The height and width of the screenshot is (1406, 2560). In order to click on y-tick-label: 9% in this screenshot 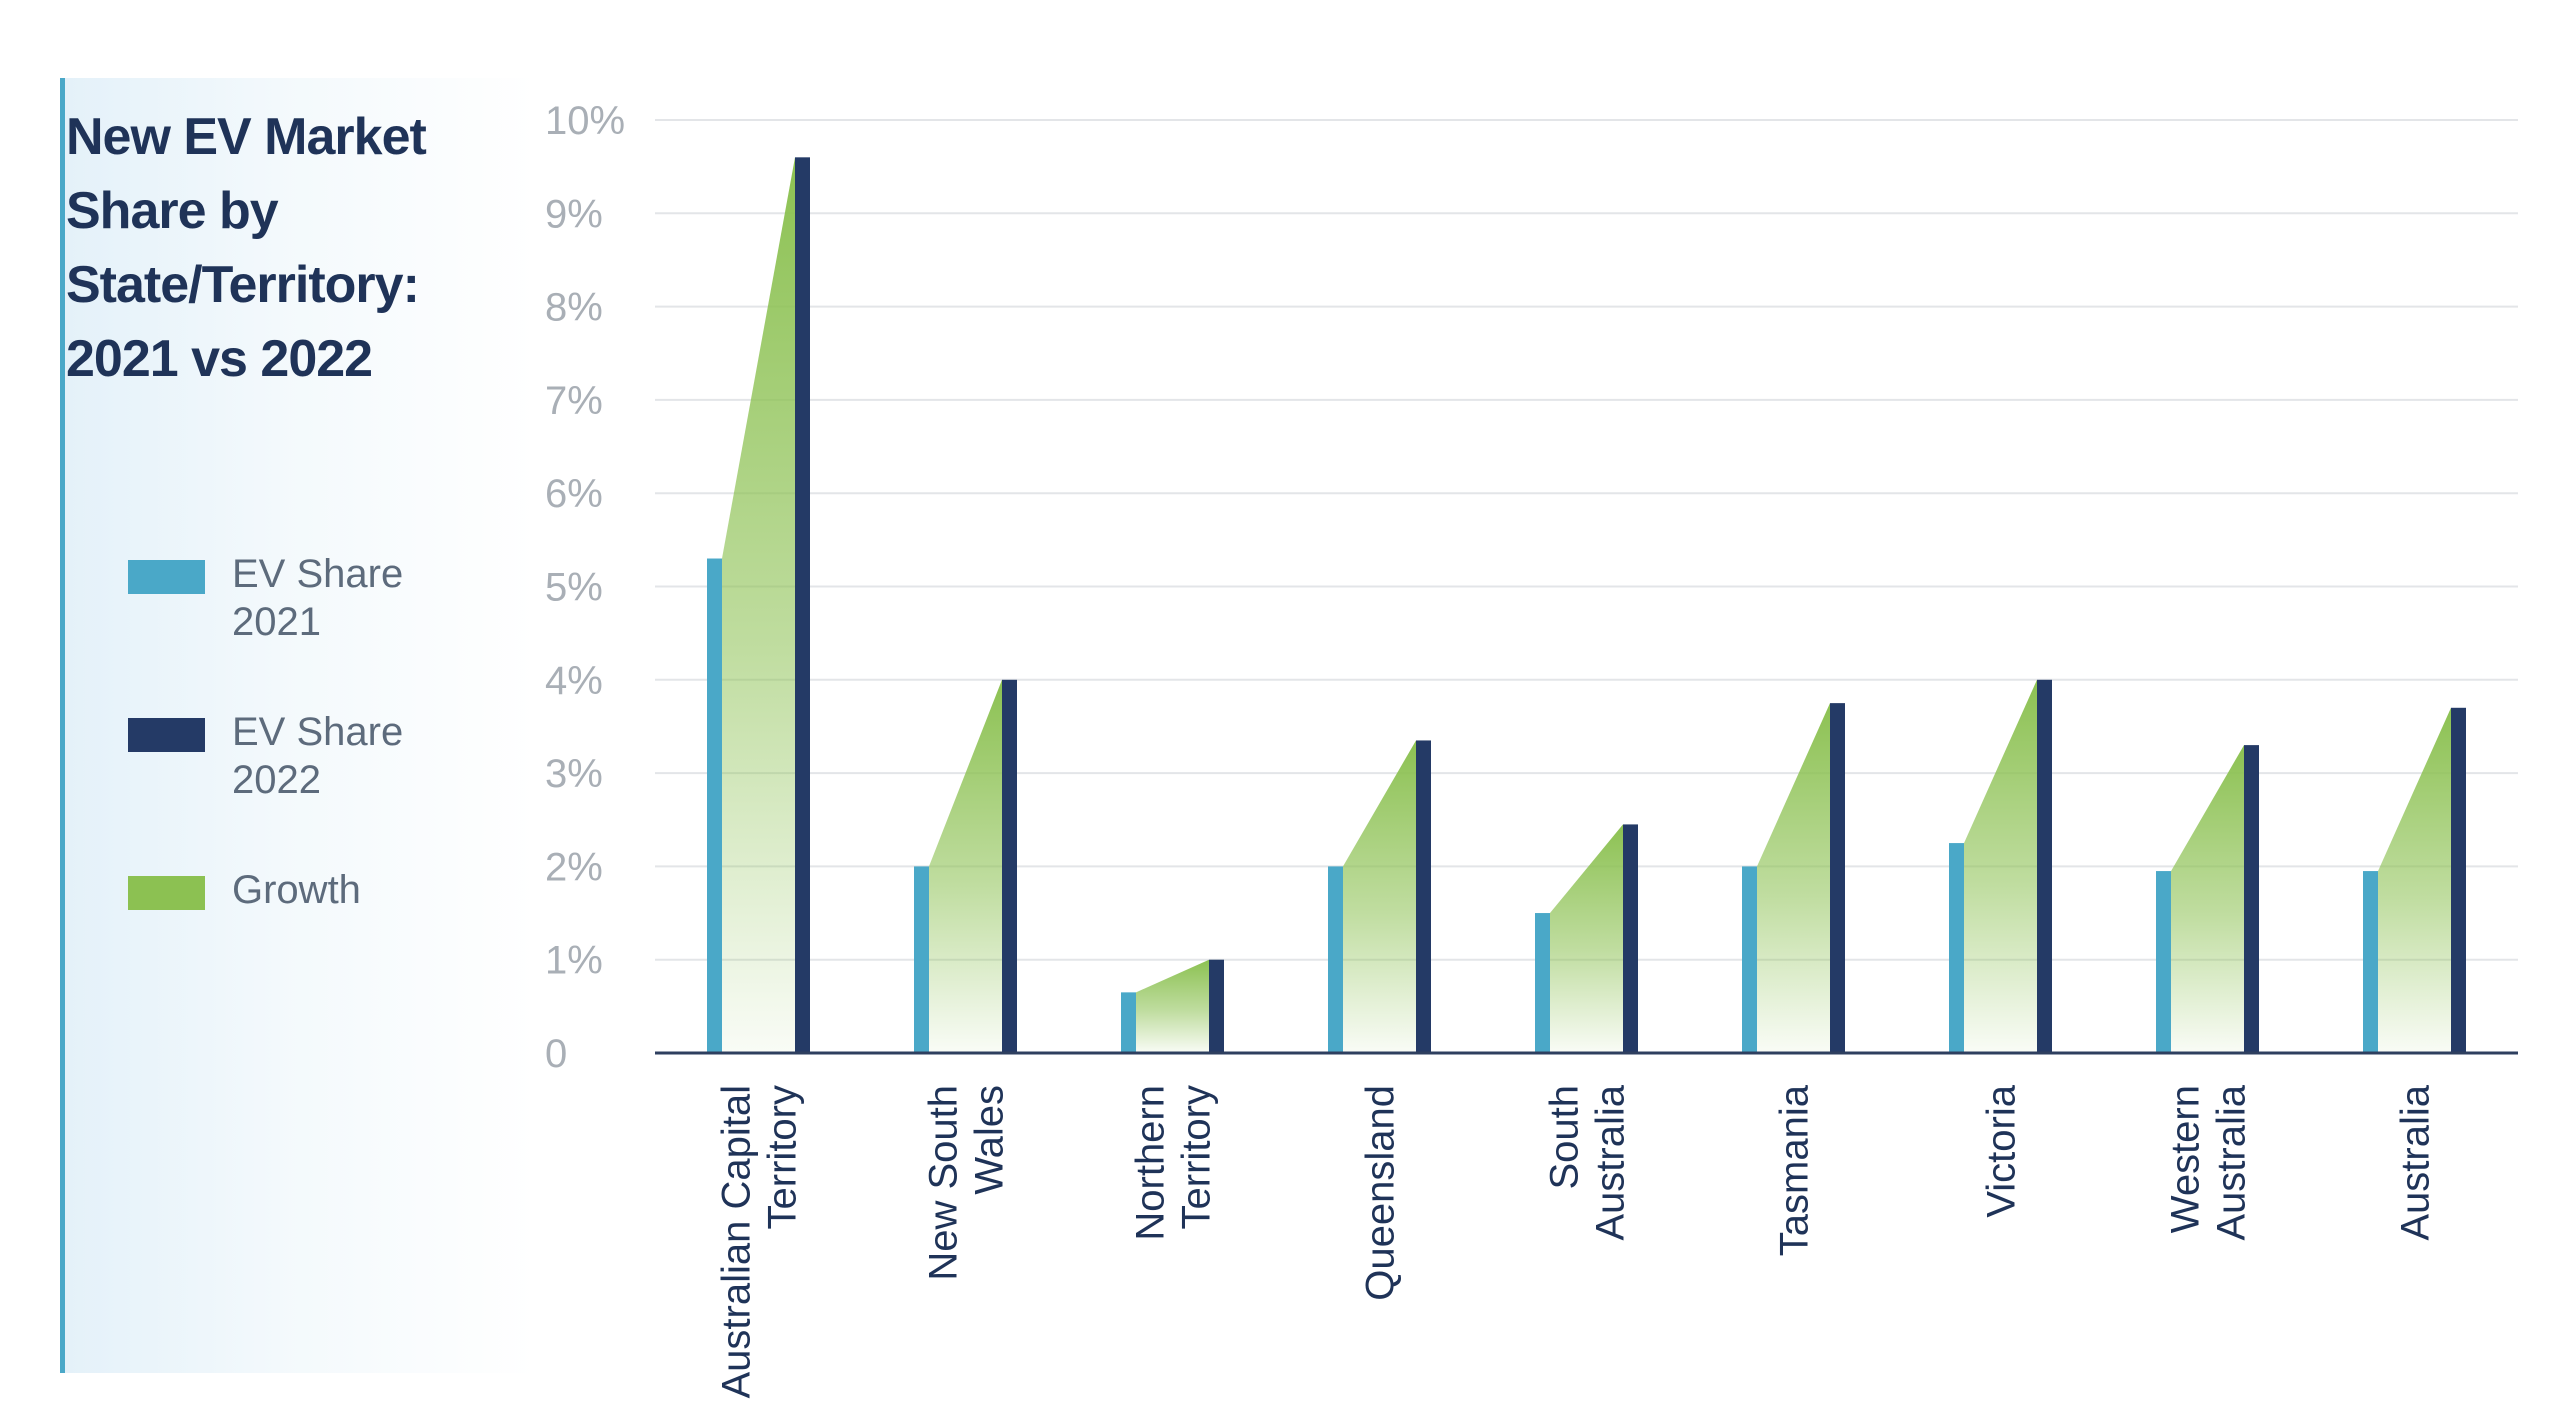, I will do `click(574, 214)`.